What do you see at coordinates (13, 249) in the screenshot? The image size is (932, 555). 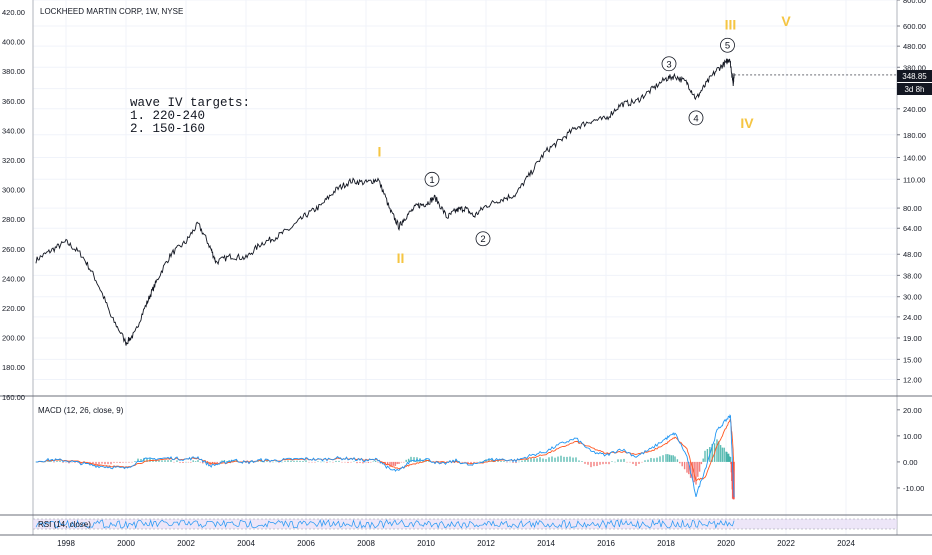 I see `left-tick-label: 260.00` at bounding box center [13, 249].